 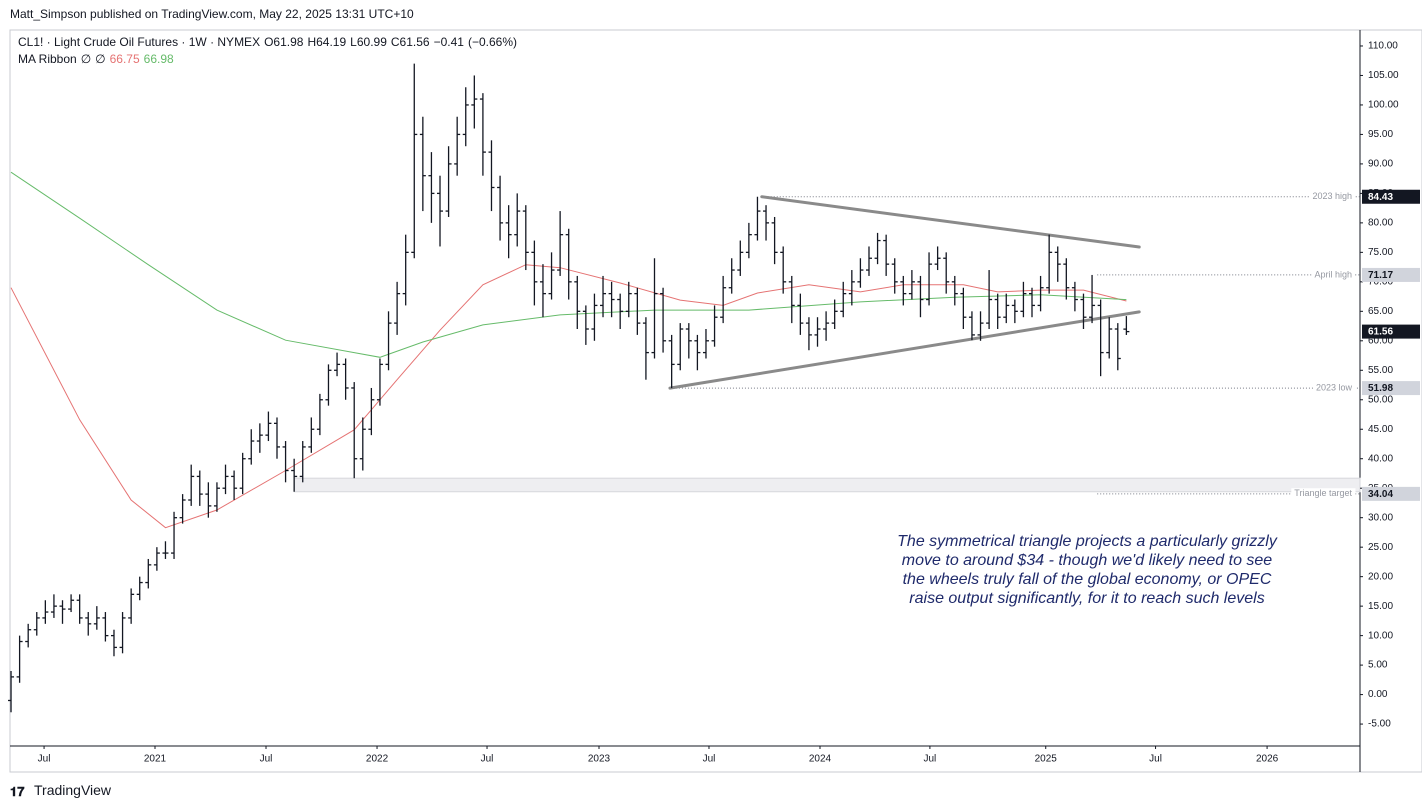 I want to click on y-tick-label: -5.00, so click(x=1379, y=724).